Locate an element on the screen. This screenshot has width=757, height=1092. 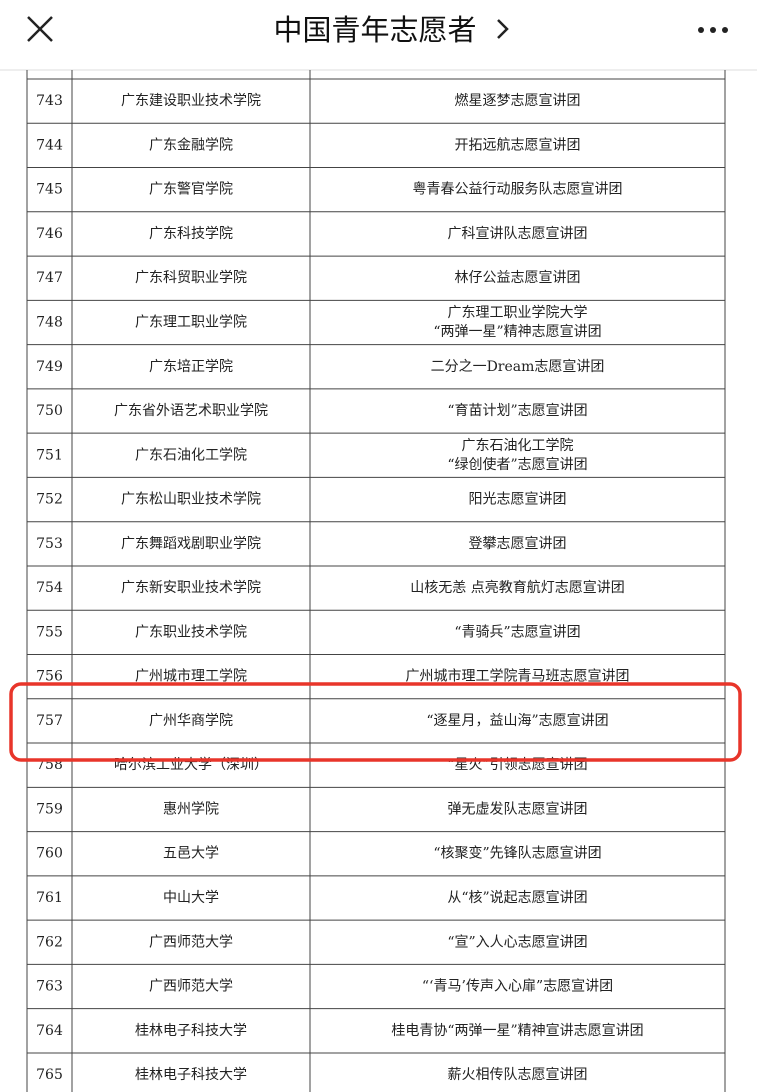
close-button is located at coordinates (40, 29).